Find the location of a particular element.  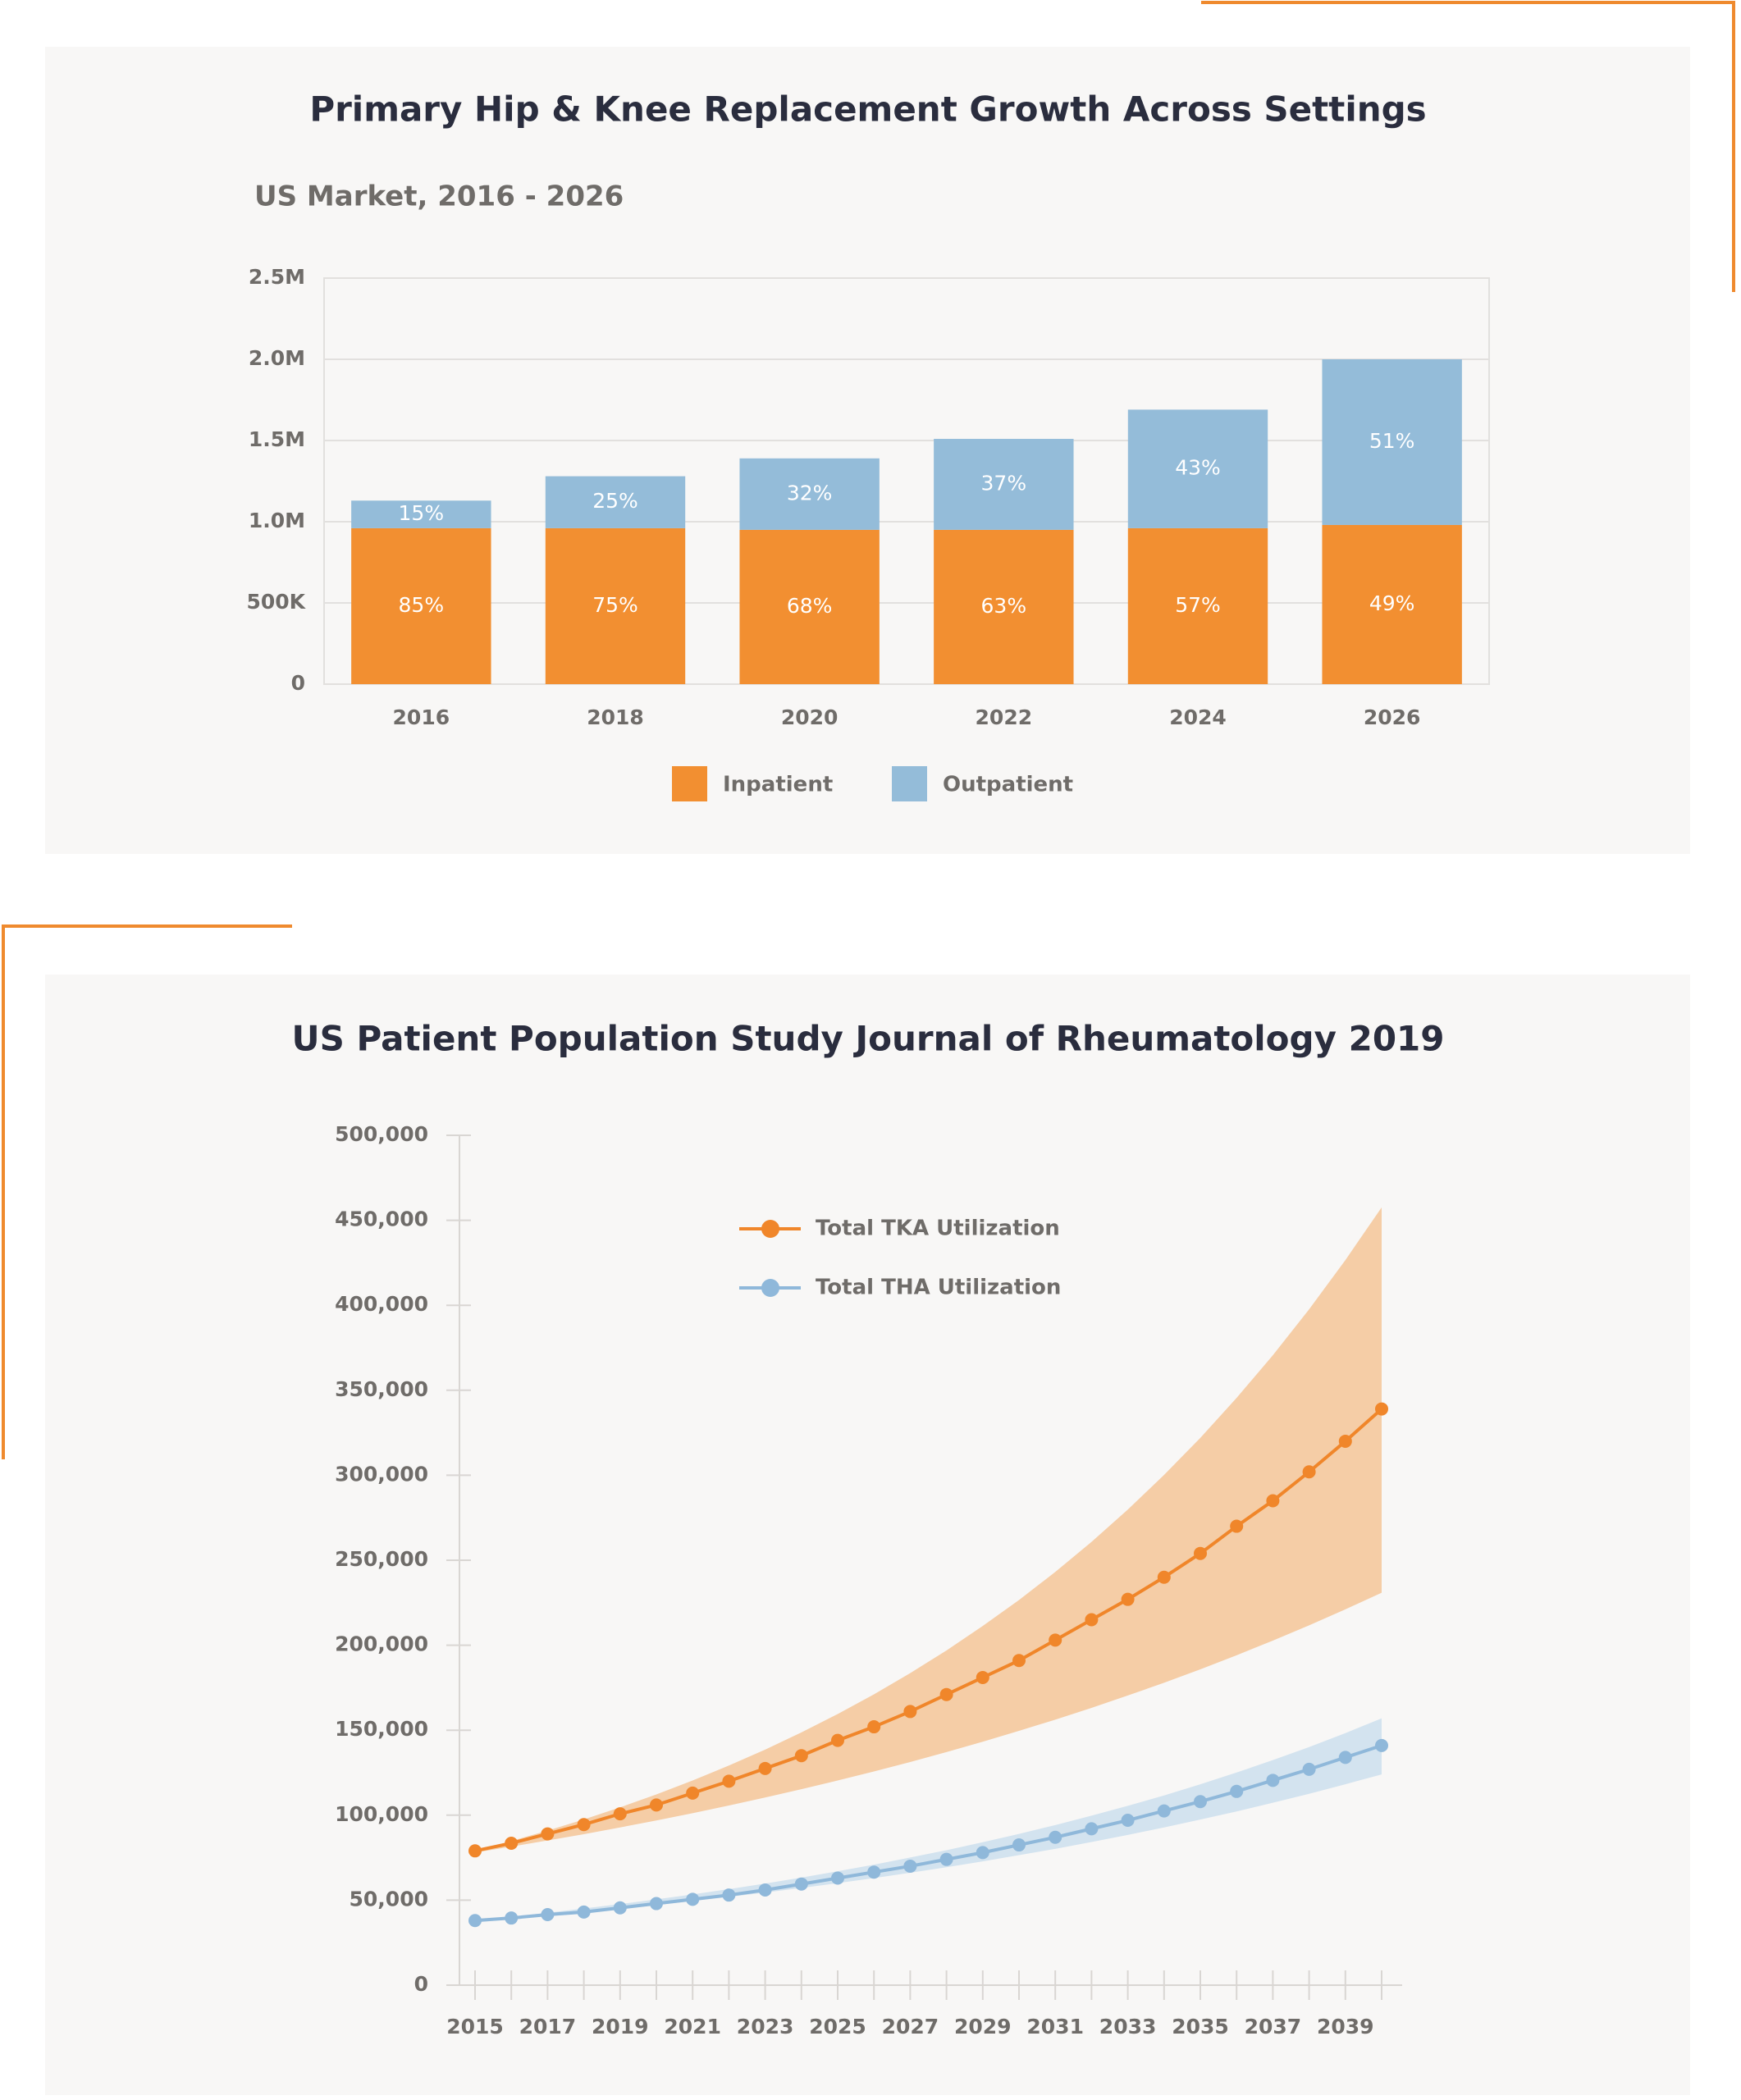

x-tick-label: 2033 is located at coordinates (1128, 2026).